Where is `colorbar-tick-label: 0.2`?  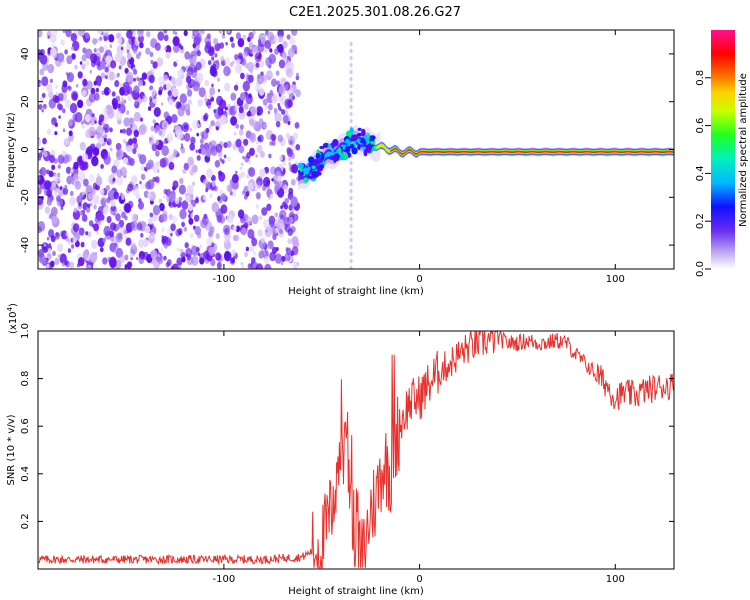
colorbar-tick-label: 0.2 is located at coordinates (700, 221).